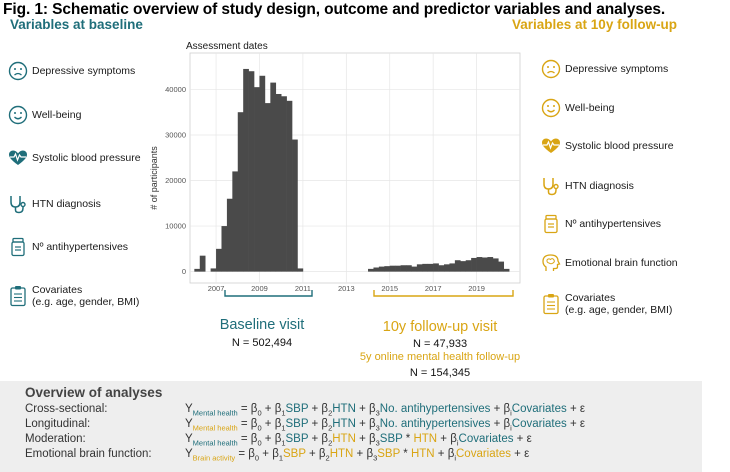  I want to click on baseline-item-antihypertensives: Nº antihypertensives, so click(68, 247).